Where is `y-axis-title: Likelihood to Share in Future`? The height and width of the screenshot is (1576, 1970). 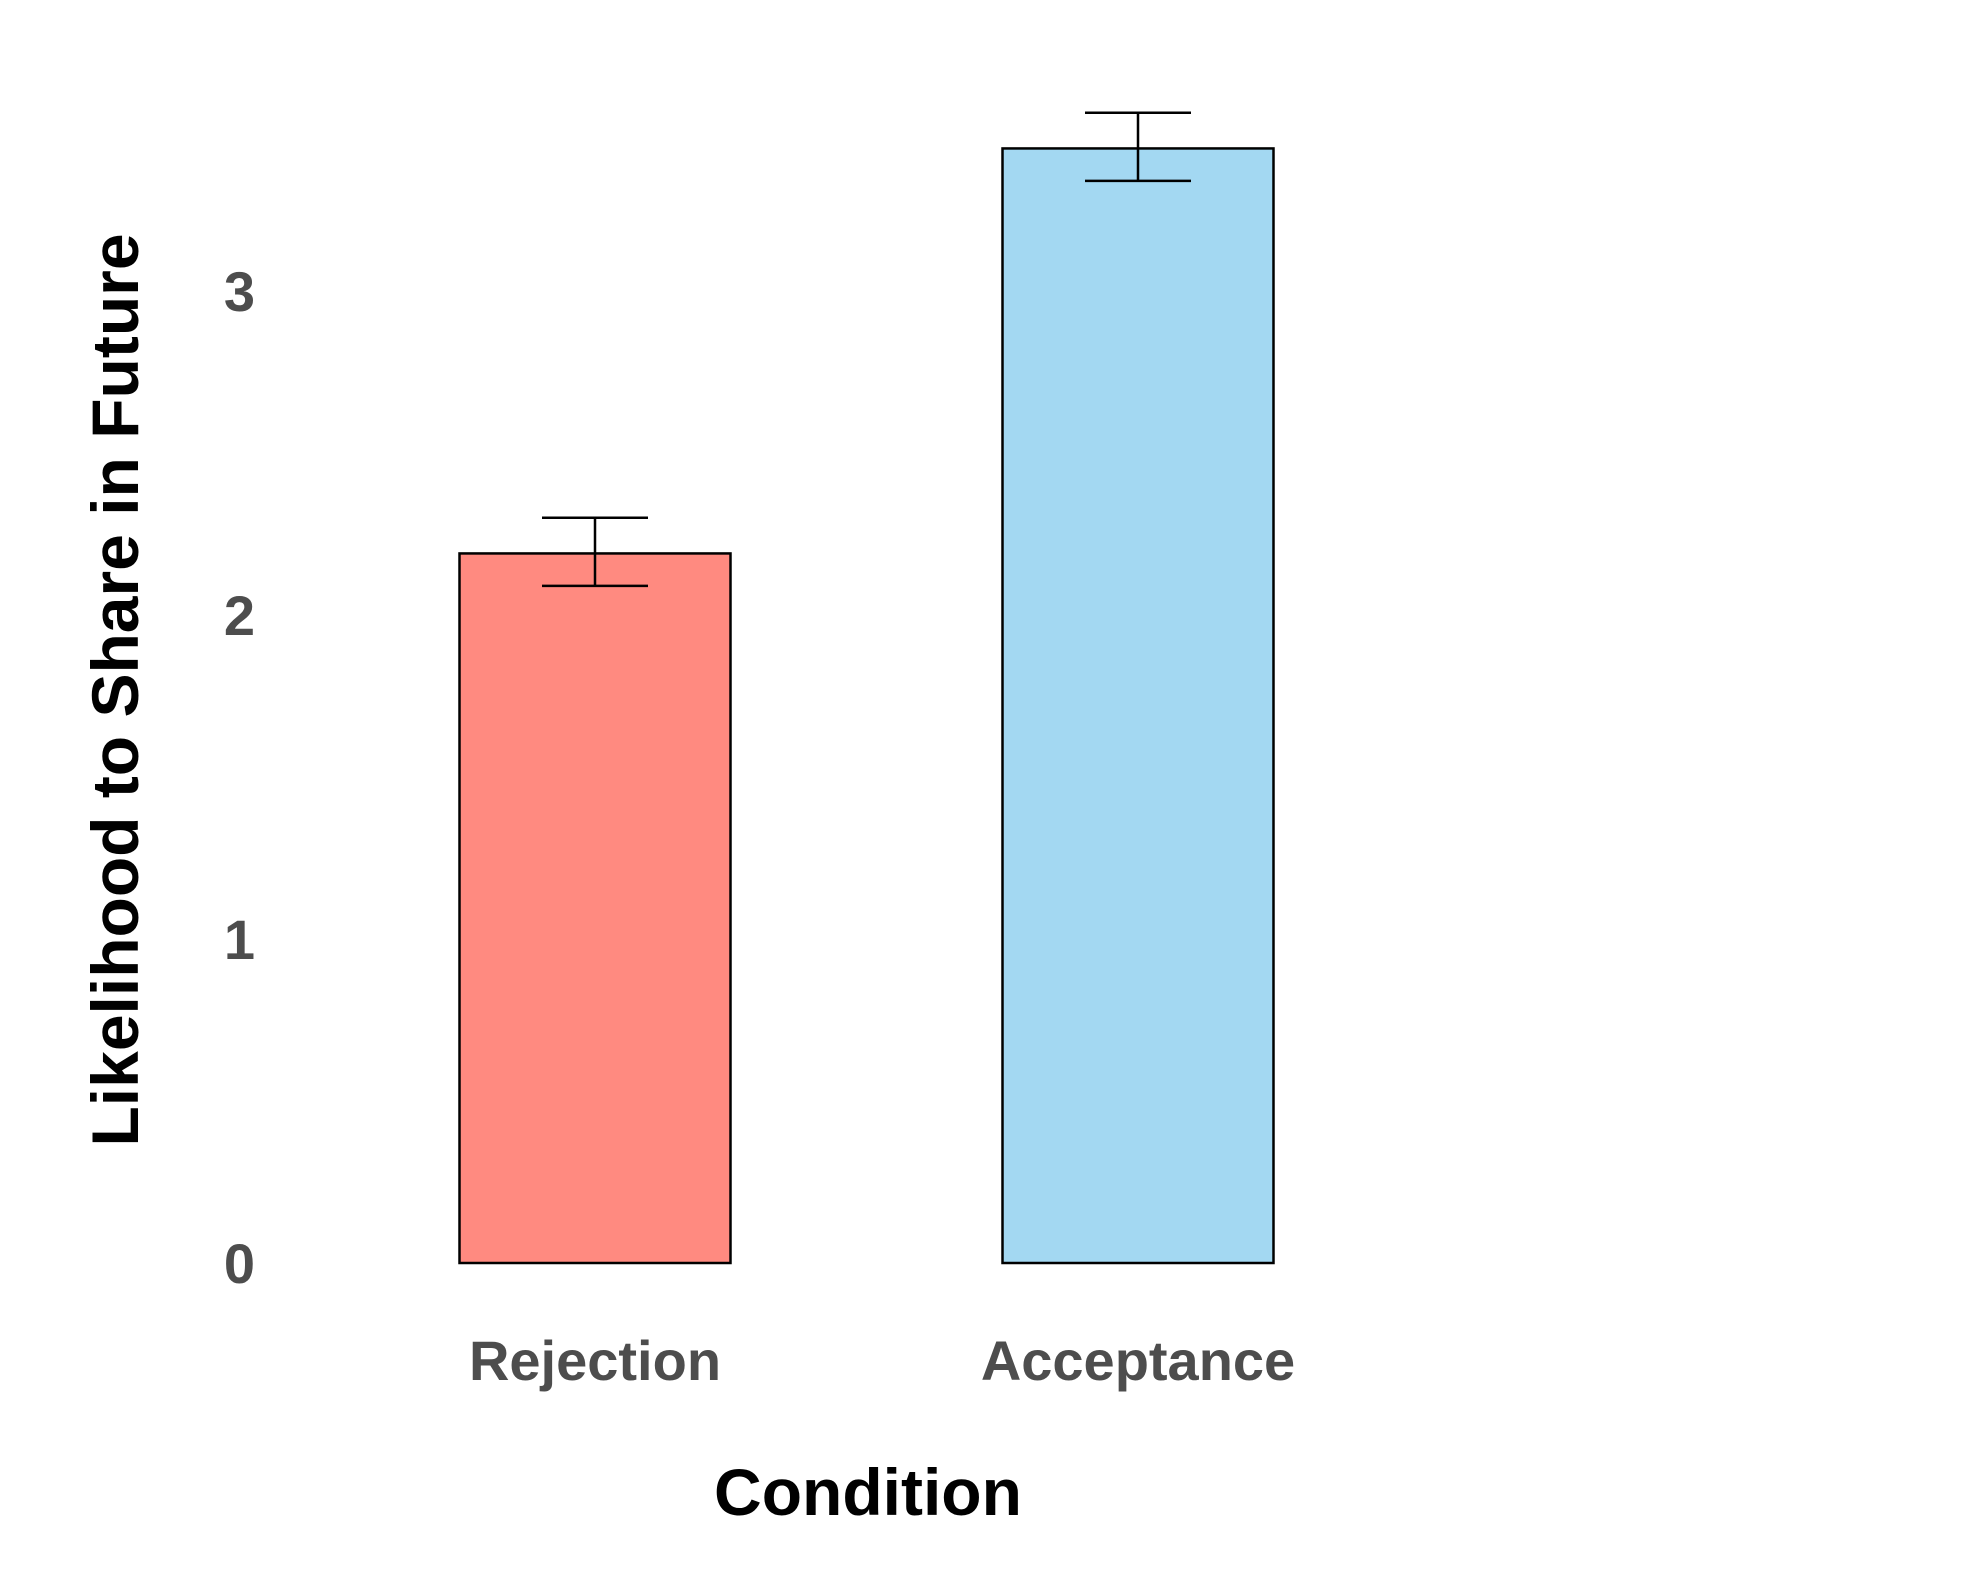 y-axis-title: Likelihood to Share in Future is located at coordinates (115, 689).